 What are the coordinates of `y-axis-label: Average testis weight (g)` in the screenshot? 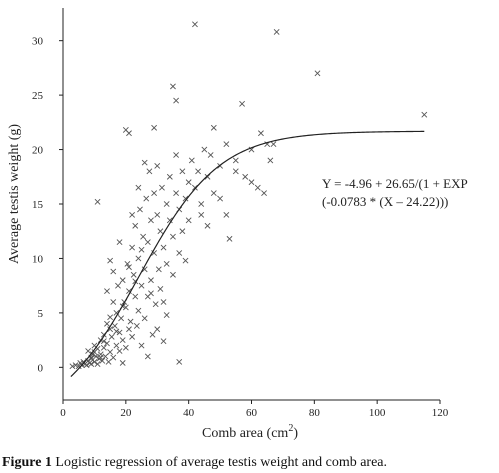 It's located at (14, 194).